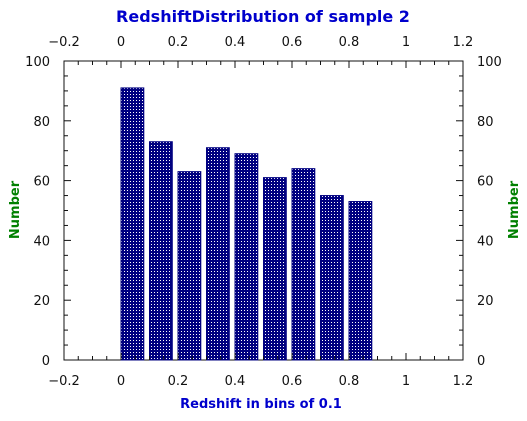 This screenshot has width=527, height=421. I want to click on x-tick-label-bottom: −0.2, so click(64, 381).